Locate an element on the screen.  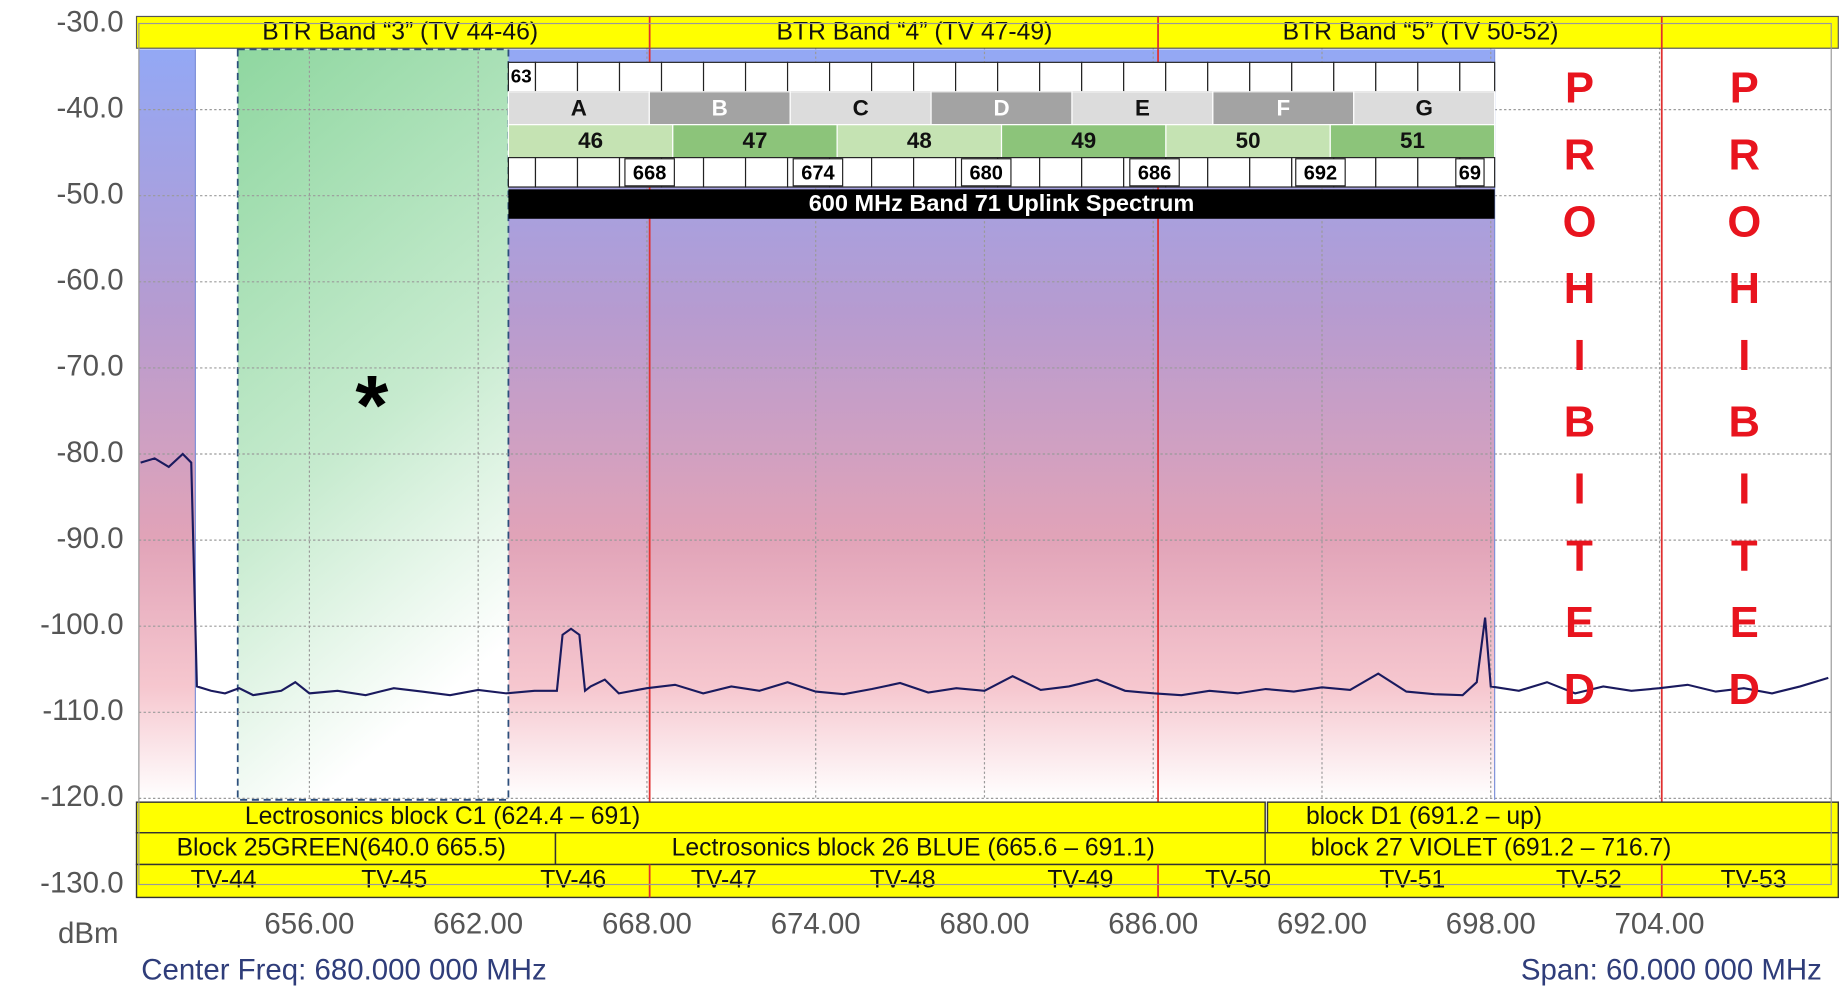
x-tick-label: 686.00 is located at coordinates (1153, 923).